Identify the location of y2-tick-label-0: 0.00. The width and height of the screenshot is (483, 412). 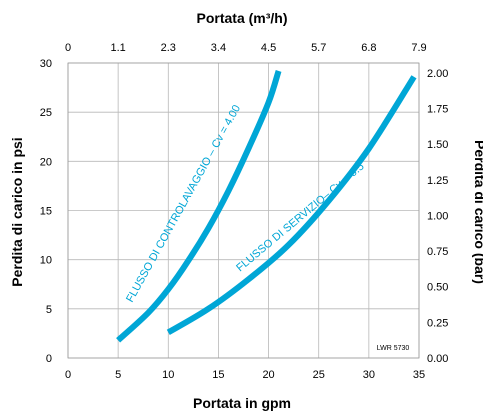
(437, 359).